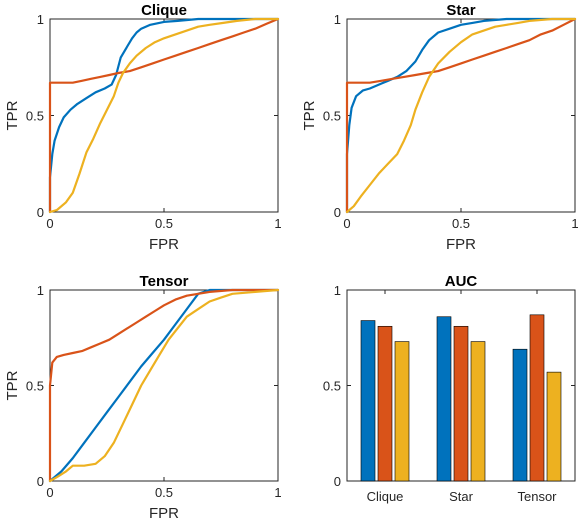  Describe the element at coordinates (460, 10) in the screenshot. I see `chart-title: Star` at that location.